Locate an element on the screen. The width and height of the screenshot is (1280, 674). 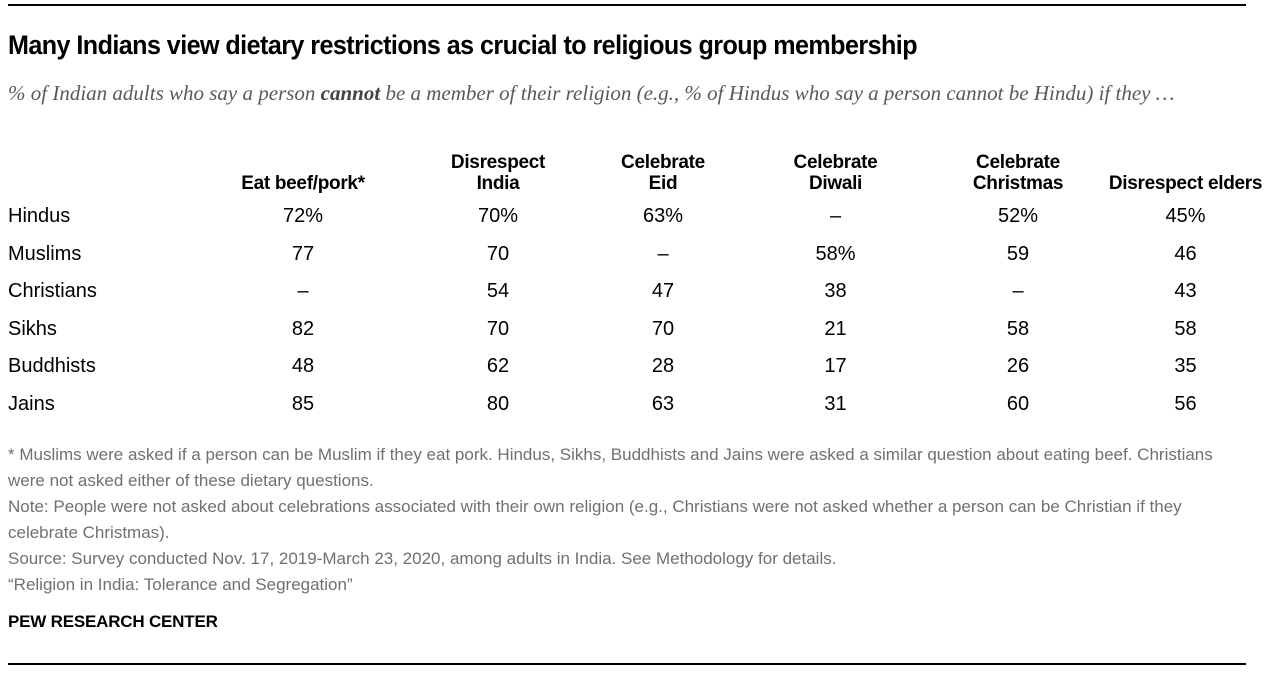
column-header-group is located at coordinates (103, 175).